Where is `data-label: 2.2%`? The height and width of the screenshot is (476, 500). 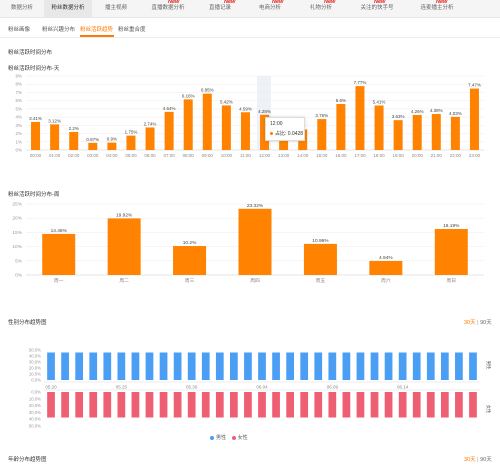 data-label: 2.2% is located at coordinates (74, 128).